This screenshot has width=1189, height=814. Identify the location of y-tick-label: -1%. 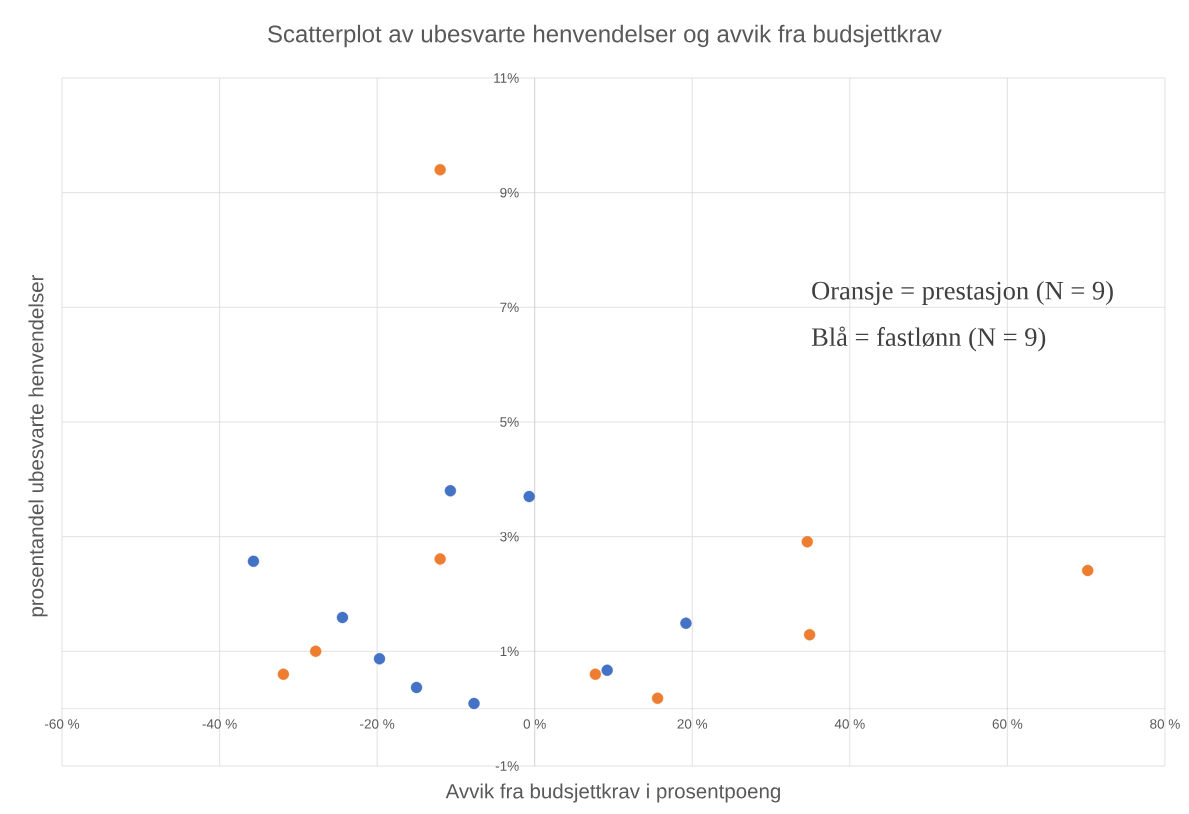
(507, 766).